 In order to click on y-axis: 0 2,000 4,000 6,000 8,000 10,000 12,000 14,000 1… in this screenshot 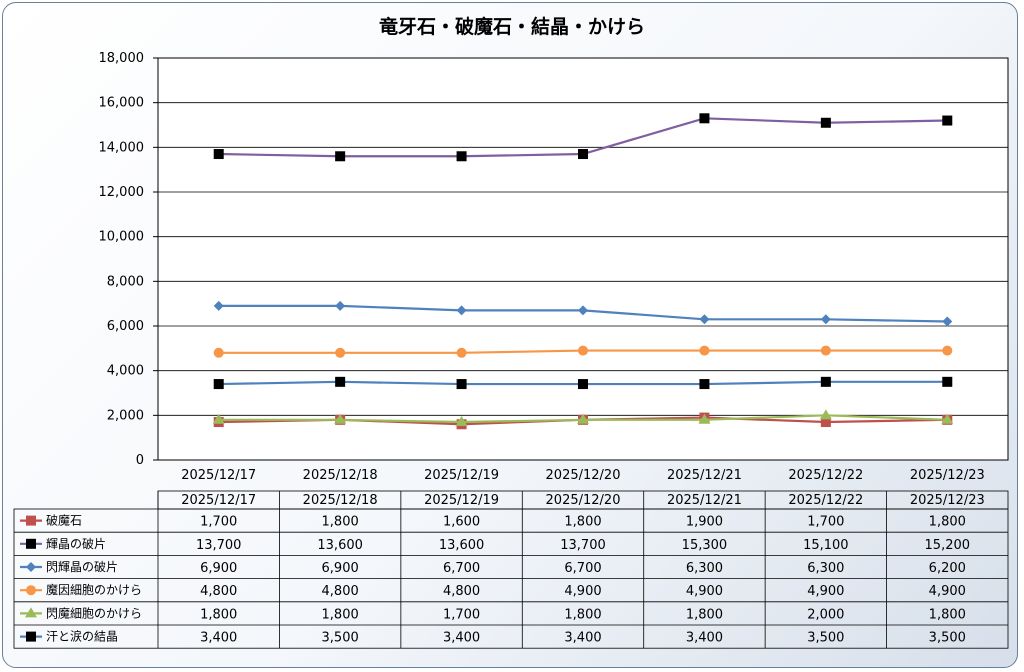, I will do `click(128, 259)`.